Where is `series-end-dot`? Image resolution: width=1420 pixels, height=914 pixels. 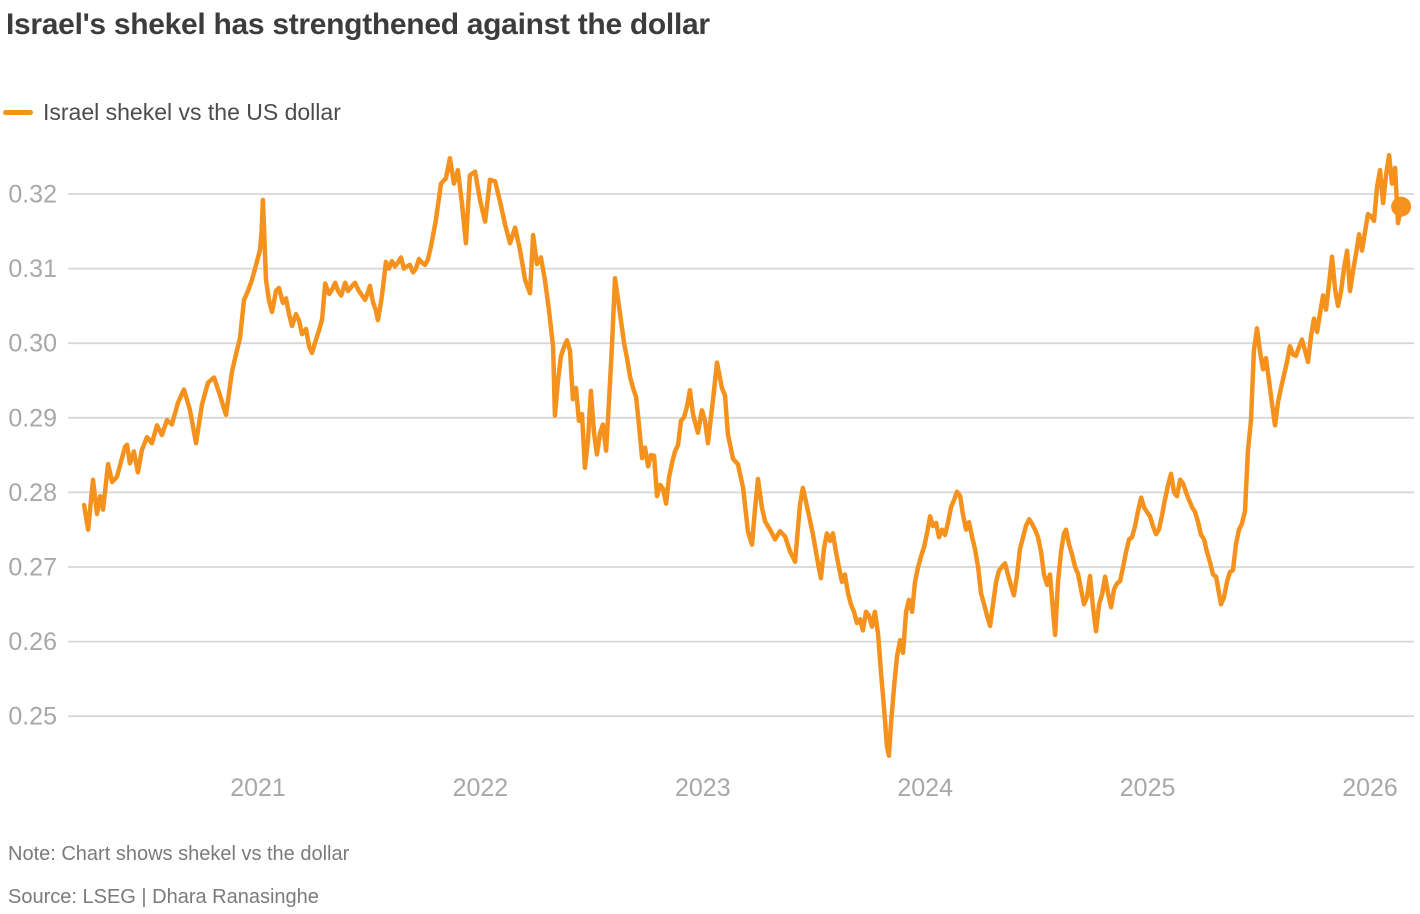
series-end-dot is located at coordinates (1401, 206).